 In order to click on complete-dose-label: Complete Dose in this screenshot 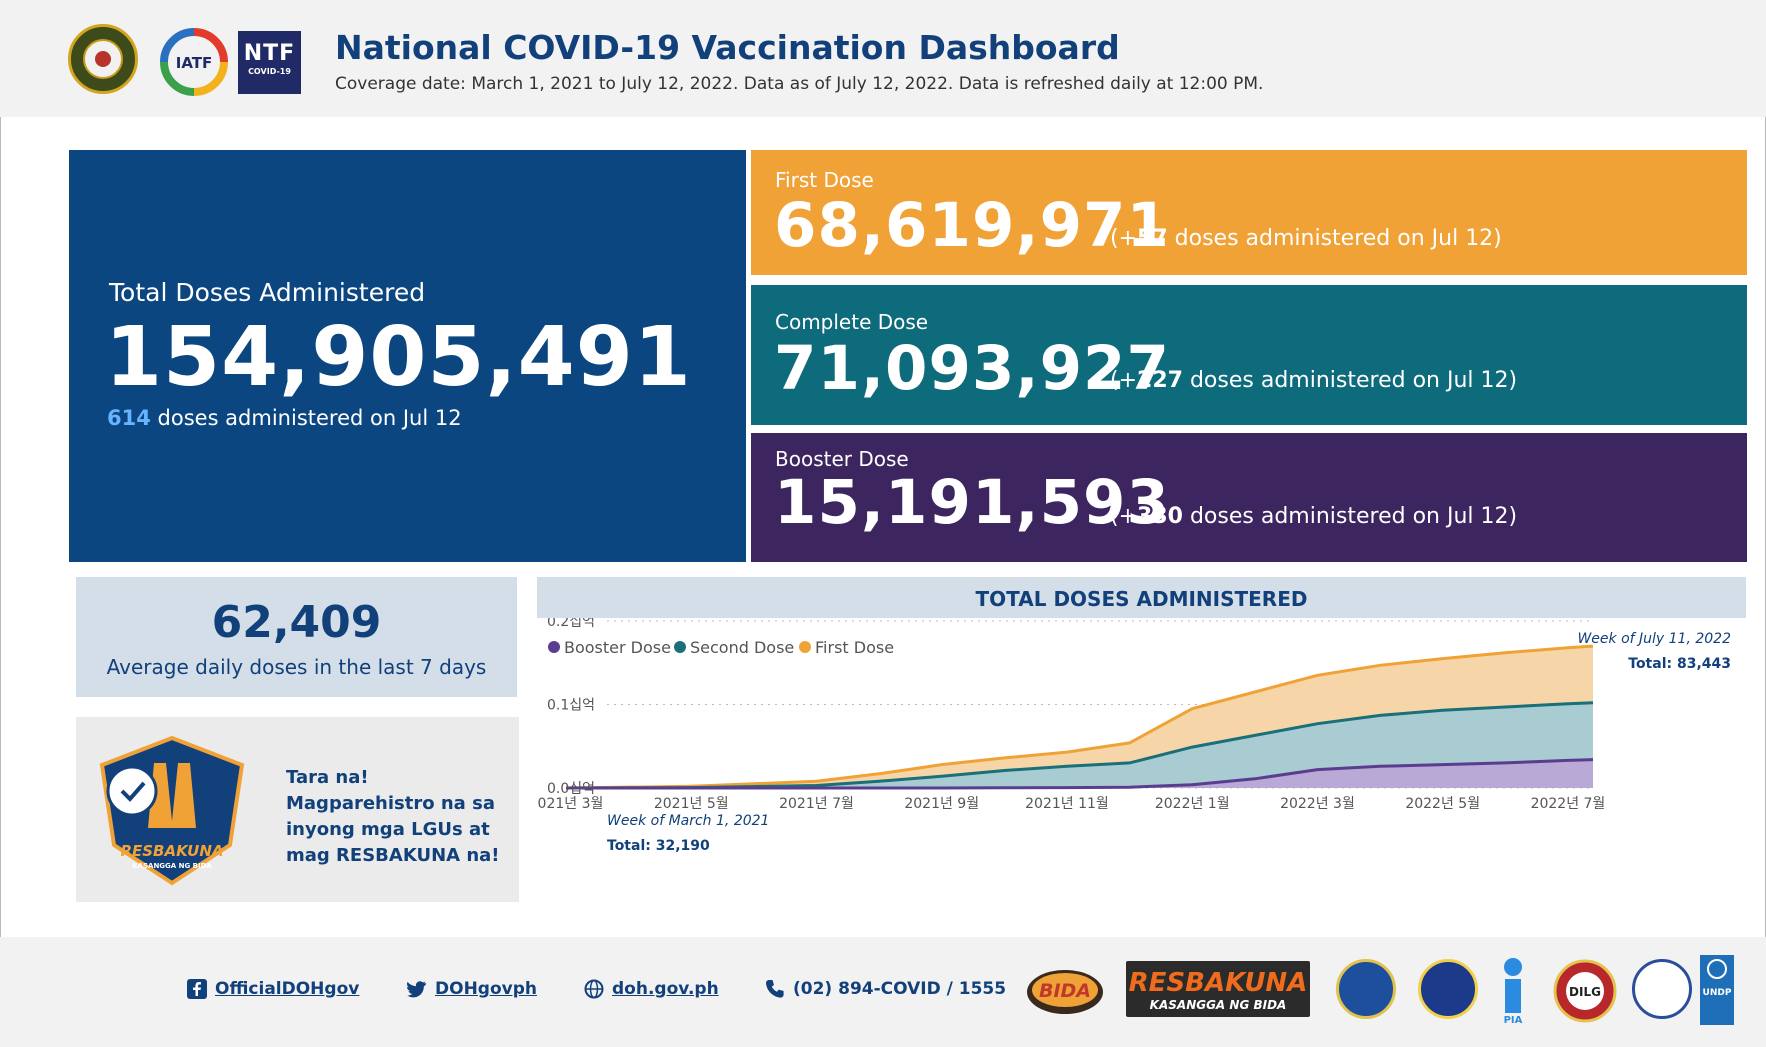, I will do `click(852, 322)`.